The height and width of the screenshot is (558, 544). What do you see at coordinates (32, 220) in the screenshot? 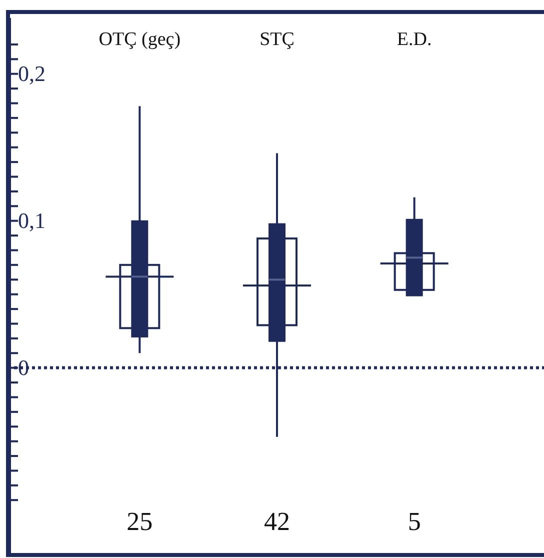
I see `y-tick-label: 0,1` at bounding box center [32, 220].